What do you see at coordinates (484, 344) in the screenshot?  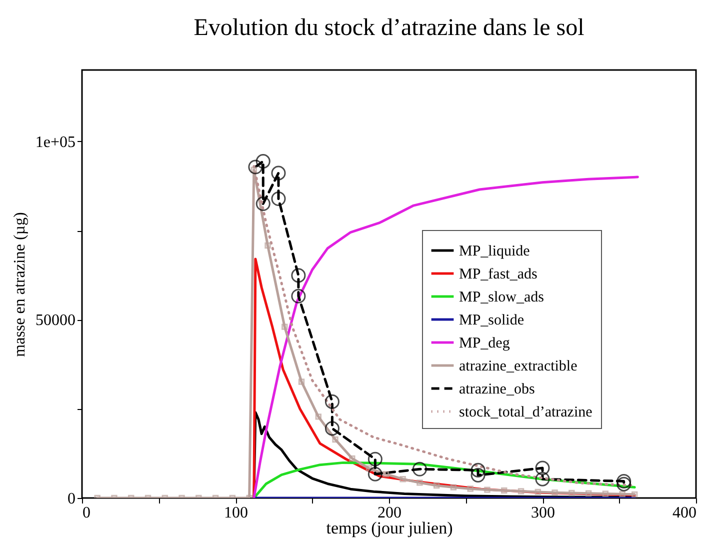 I see `legend-label: MP_deg` at bounding box center [484, 344].